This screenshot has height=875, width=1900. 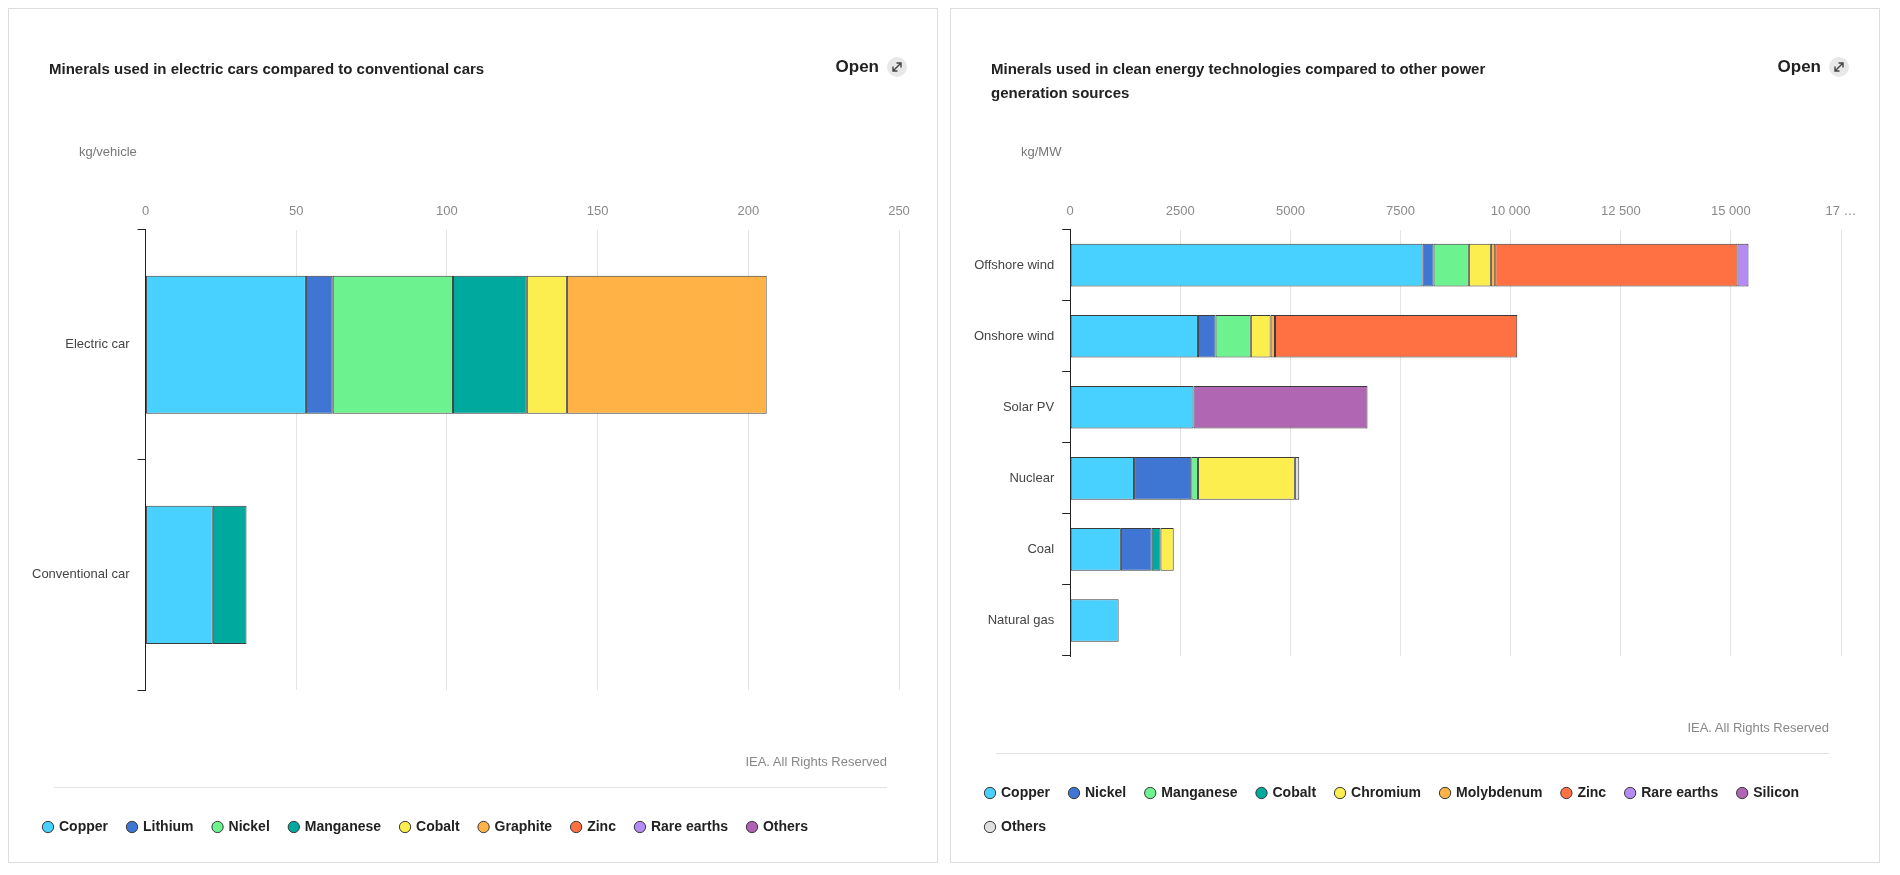 What do you see at coordinates (1499, 791) in the screenshot?
I see `legend-label: Molybdenum` at bounding box center [1499, 791].